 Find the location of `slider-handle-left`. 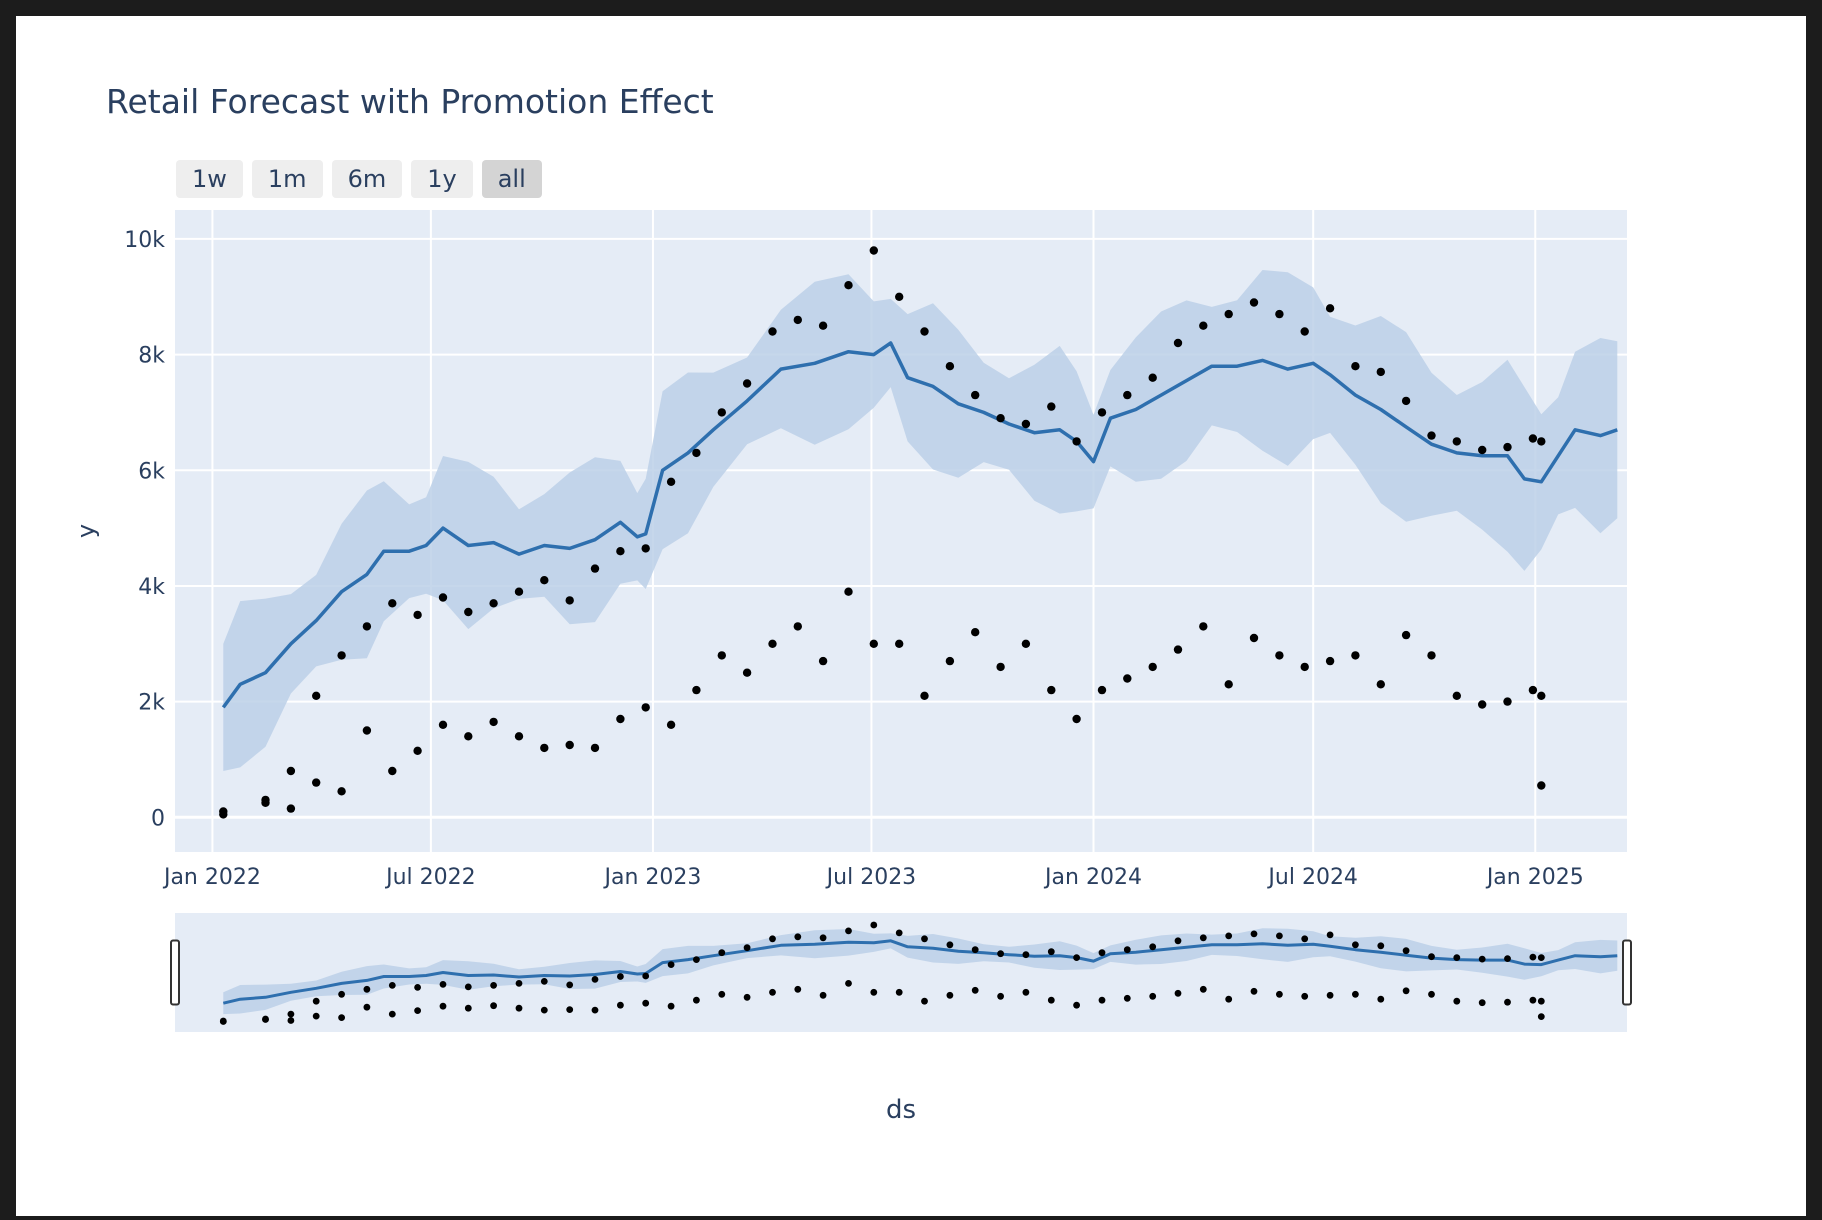

slider-handle-left is located at coordinates (175, 972).